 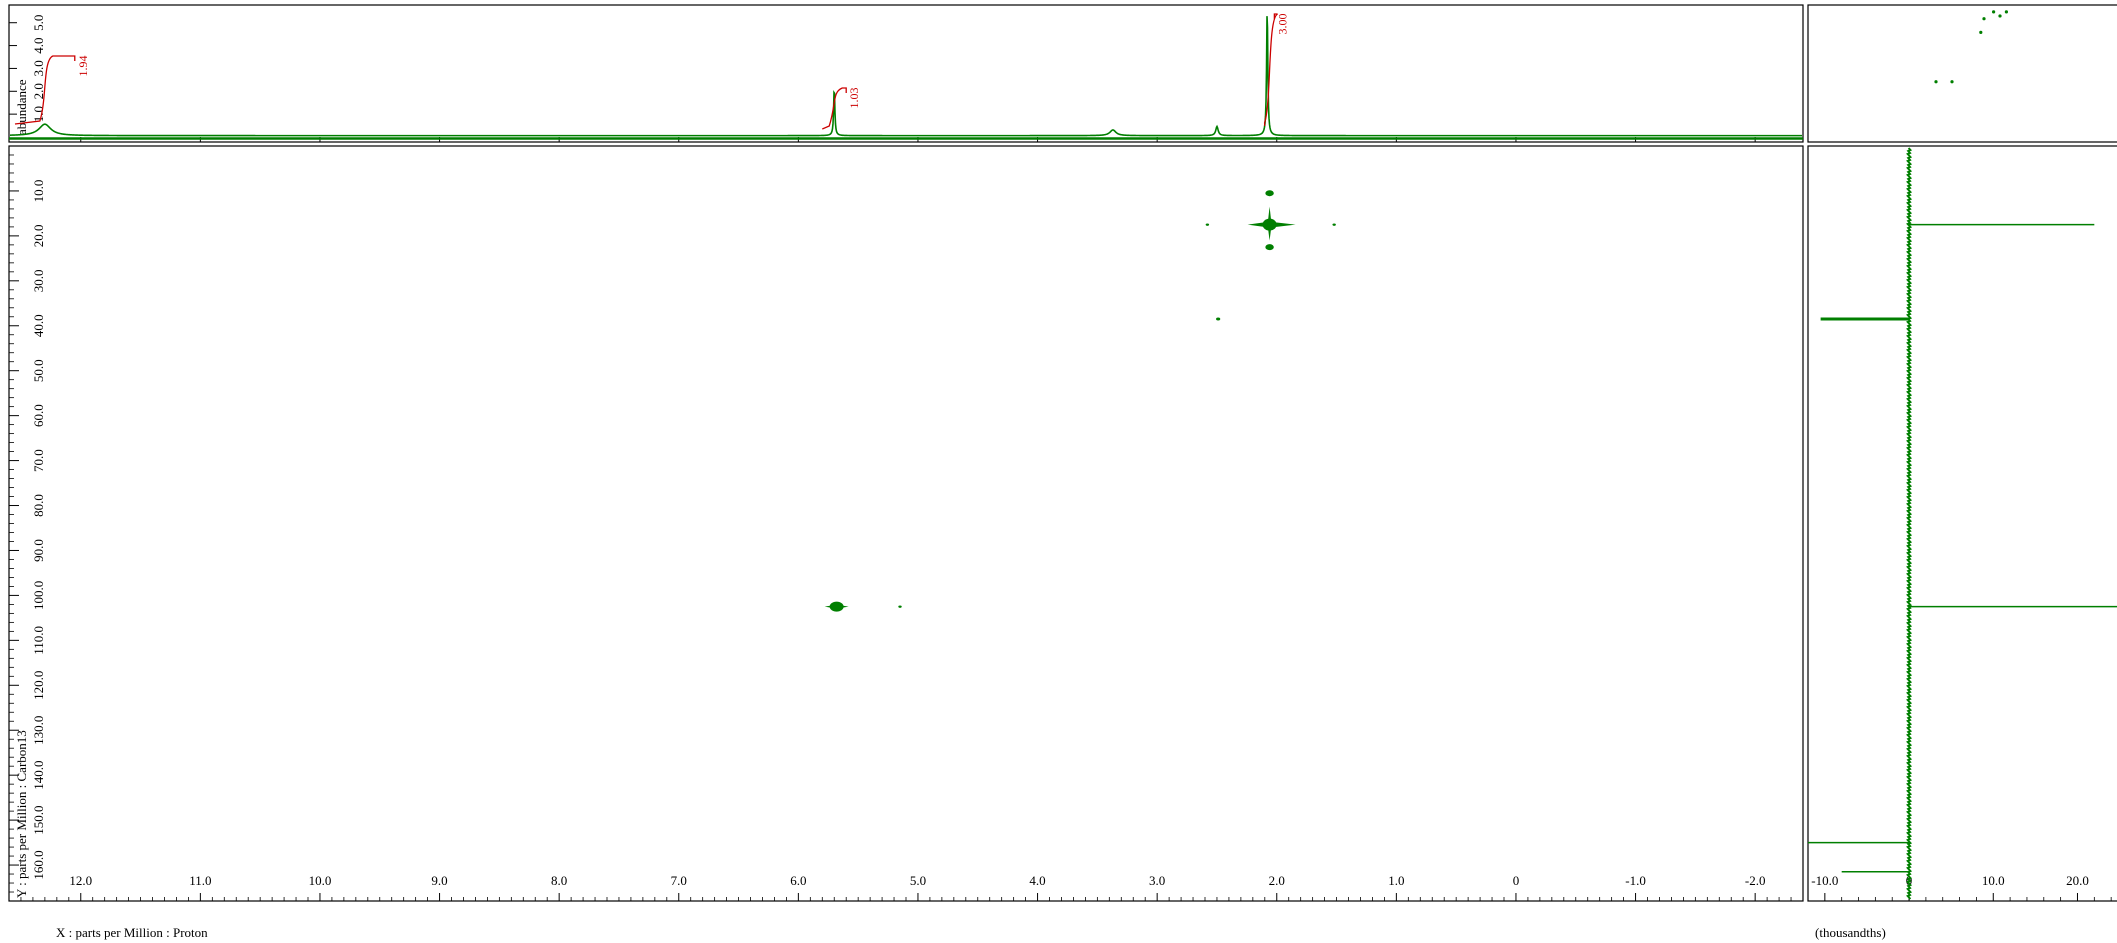 I want to click on x-tick-label: 0, so click(x=1516, y=880).